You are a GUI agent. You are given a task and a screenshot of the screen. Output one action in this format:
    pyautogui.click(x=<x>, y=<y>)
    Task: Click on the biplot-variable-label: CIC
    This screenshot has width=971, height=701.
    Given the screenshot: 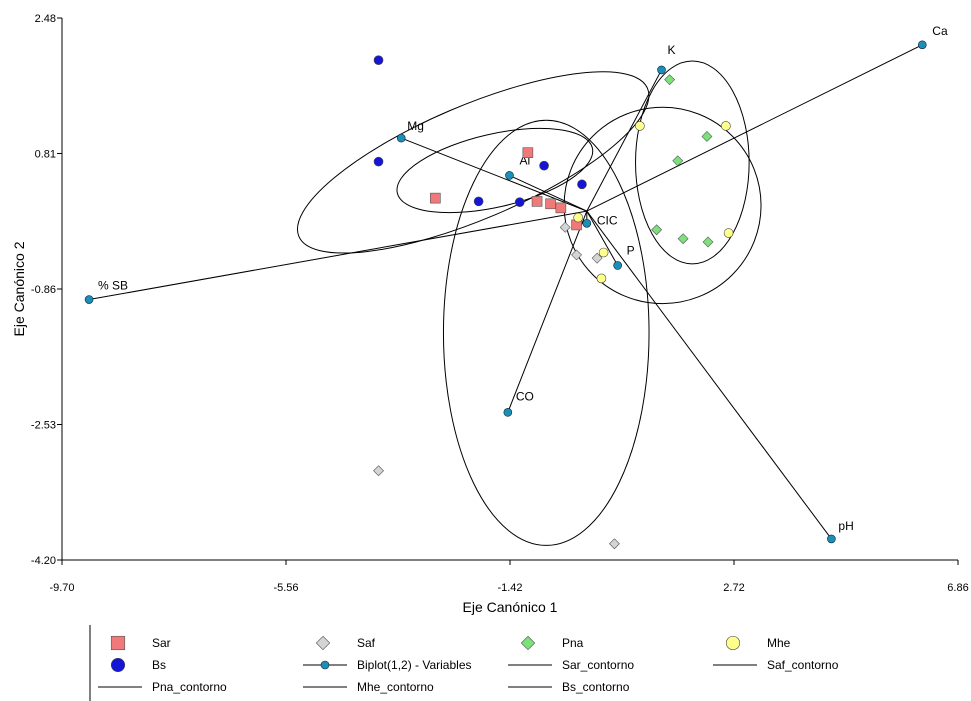 What is the action you would take?
    pyautogui.click(x=607, y=220)
    